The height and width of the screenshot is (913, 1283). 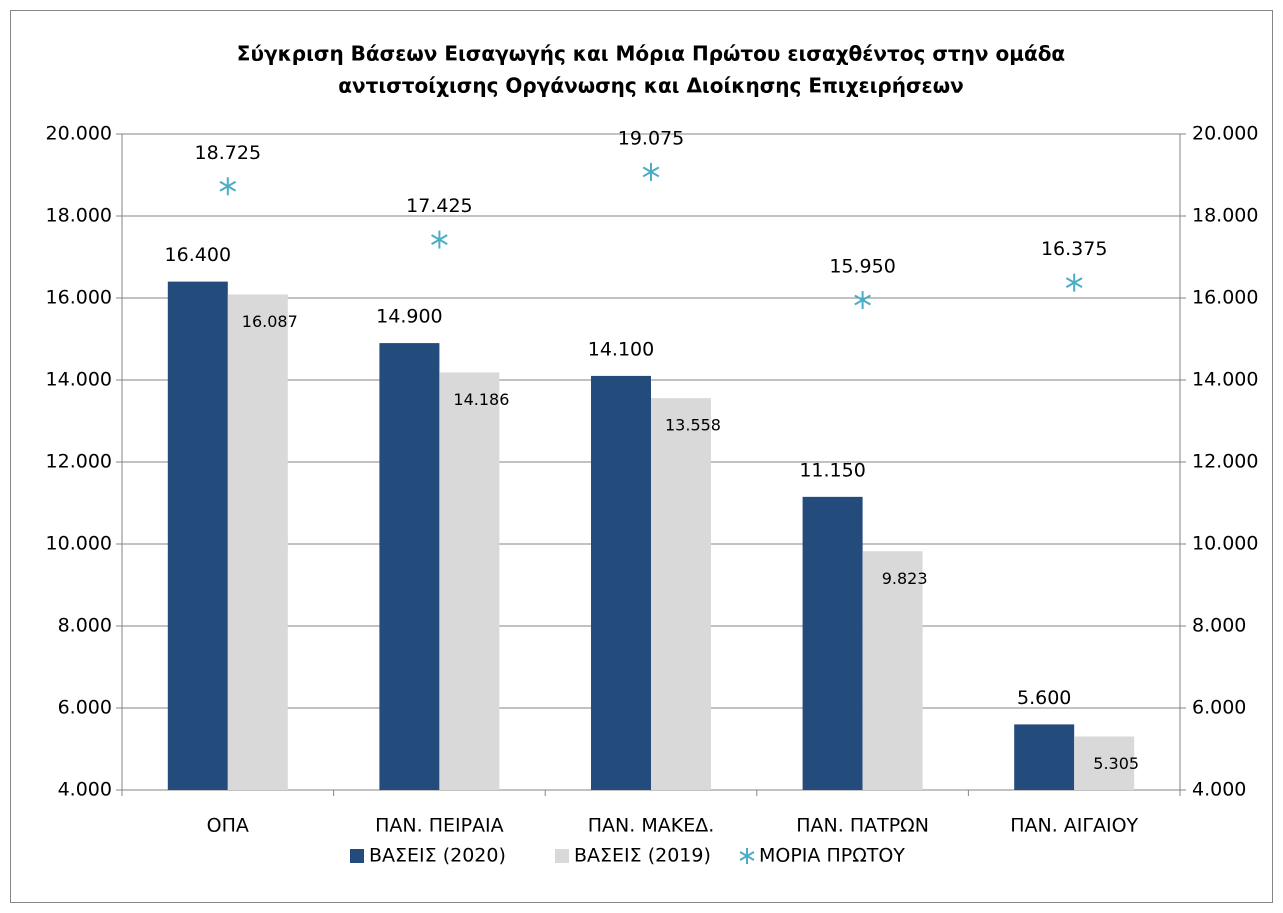 What do you see at coordinates (1074, 826) in the screenshot?
I see `x-tick-label: ΠΑΝ. ΑΙΓΑΙΟΥ` at bounding box center [1074, 826].